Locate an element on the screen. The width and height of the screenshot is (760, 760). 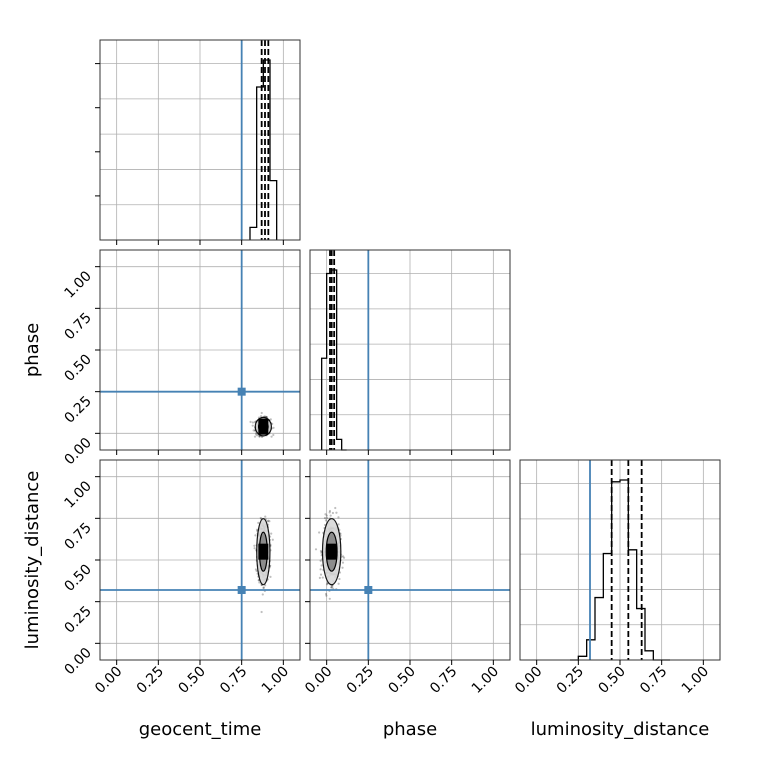
scatter-panel-phase-vs-luminosity-distance: 0.00 0.25 0.50 0.75 1.00 is located at coordinates (406, 578).